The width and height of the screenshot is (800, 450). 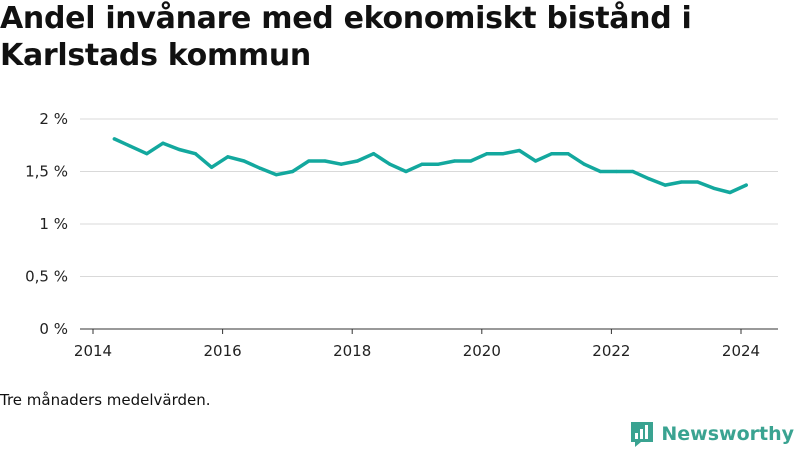 What do you see at coordinates (611, 351) in the screenshot?
I see `x-tick-label: 2022` at bounding box center [611, 351].